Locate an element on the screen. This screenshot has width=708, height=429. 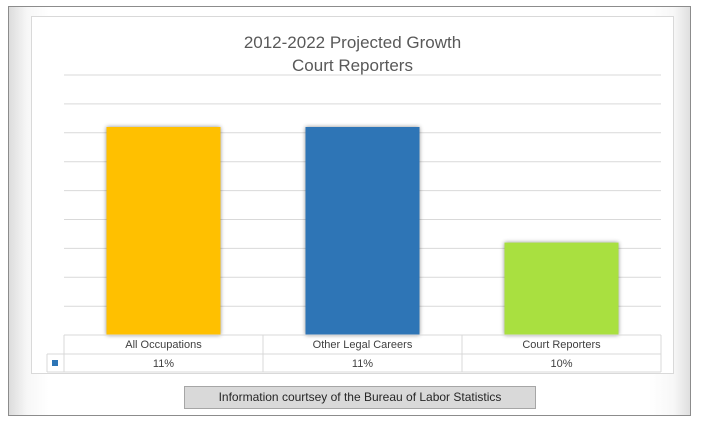
bar-other-legal-careers is located at coordinates (362, 231).